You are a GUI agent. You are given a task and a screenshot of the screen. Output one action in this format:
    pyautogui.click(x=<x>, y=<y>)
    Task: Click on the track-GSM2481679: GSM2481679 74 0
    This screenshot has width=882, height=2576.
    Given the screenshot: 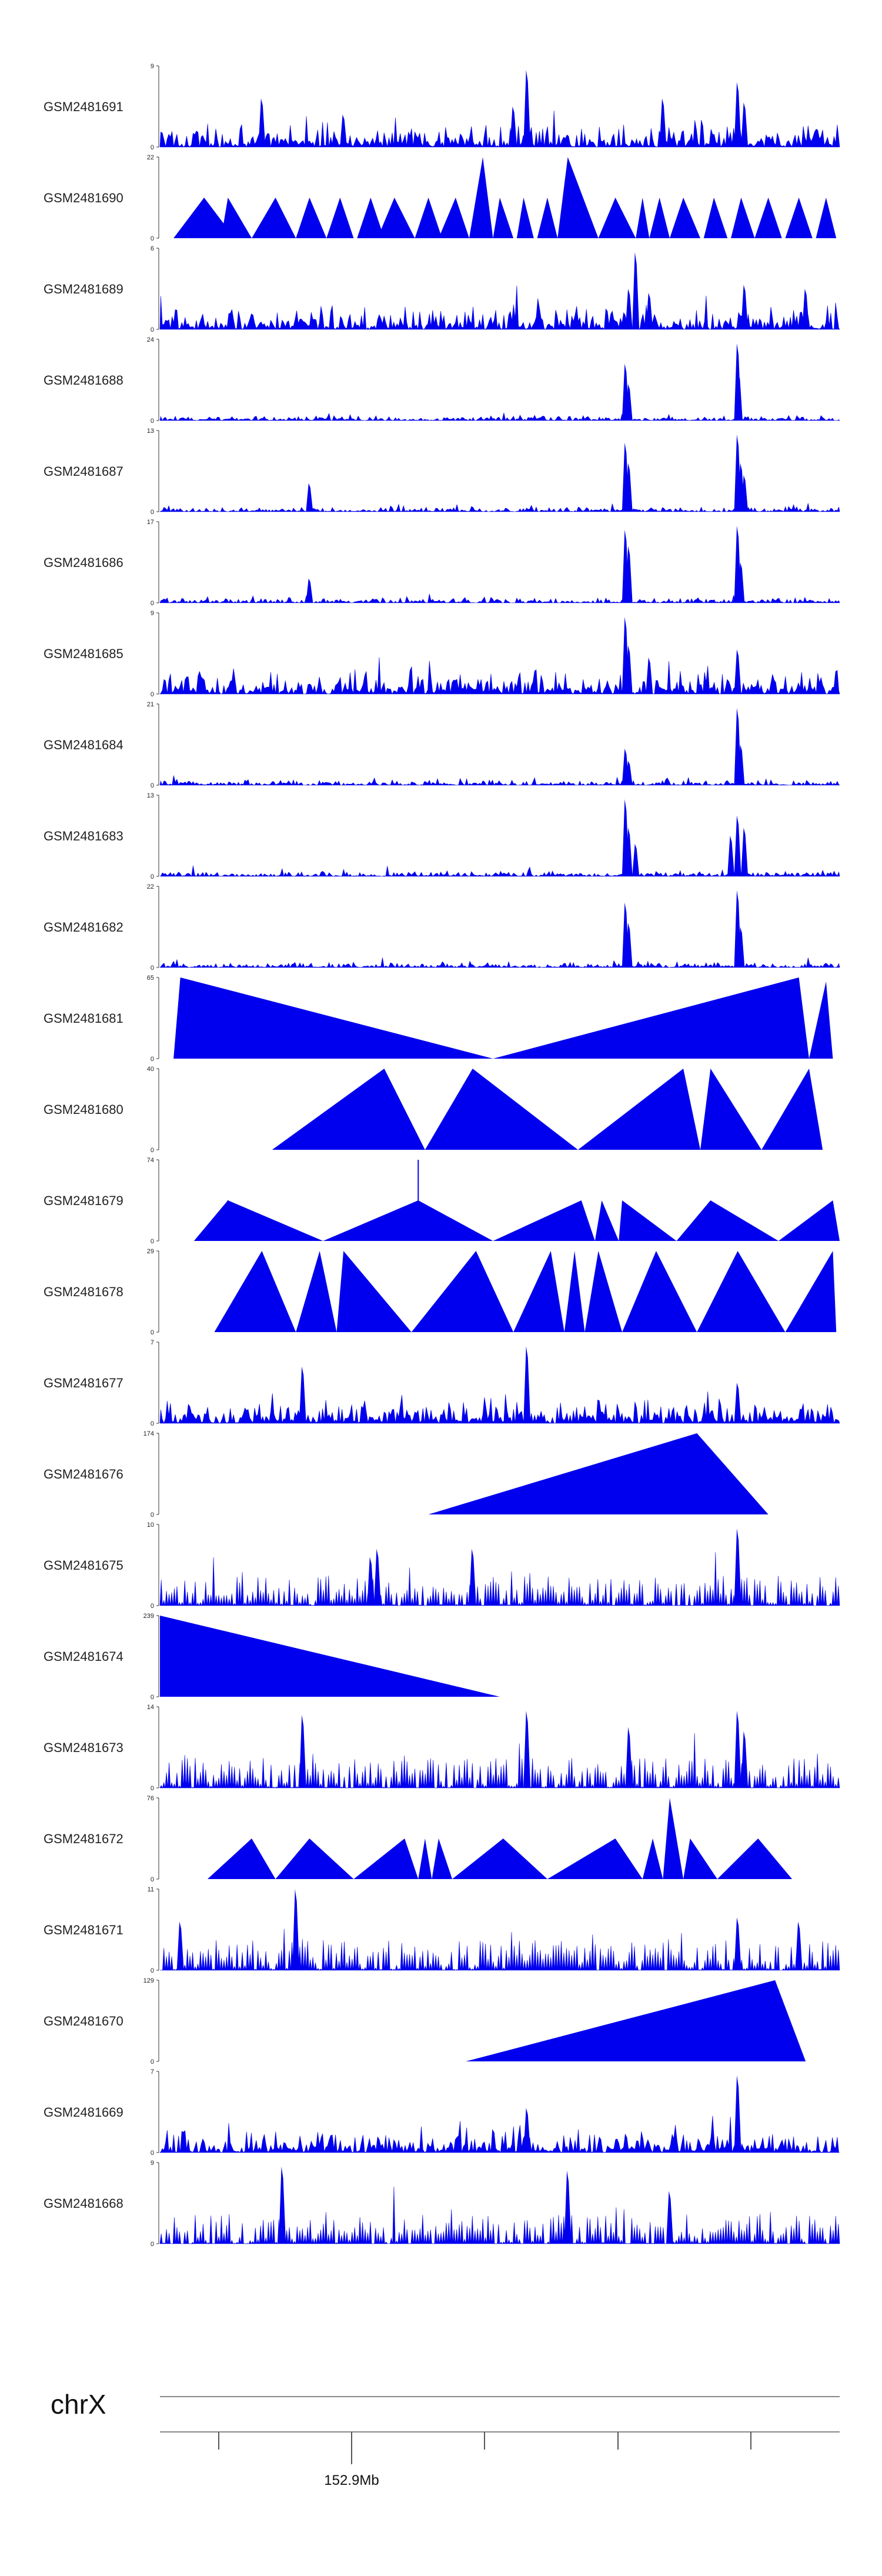 What is the action you would take?
    pyautogui.click(x=442, y=1201)
    